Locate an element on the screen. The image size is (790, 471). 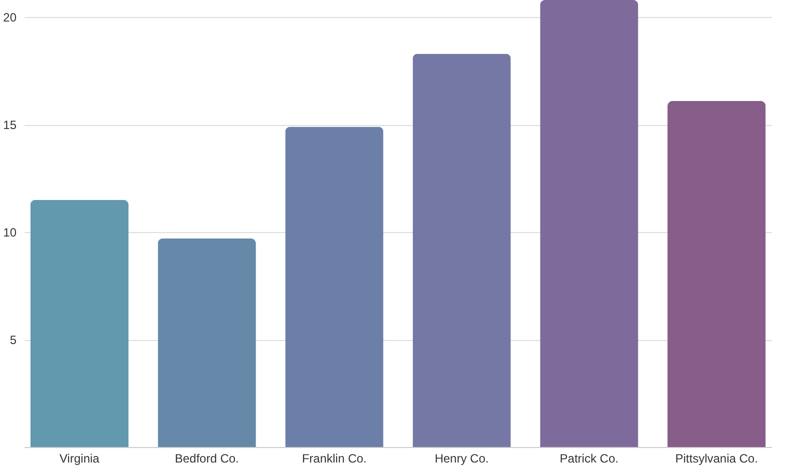
x-tick-label: Franklin Co. is located at coordinates (334, 459).